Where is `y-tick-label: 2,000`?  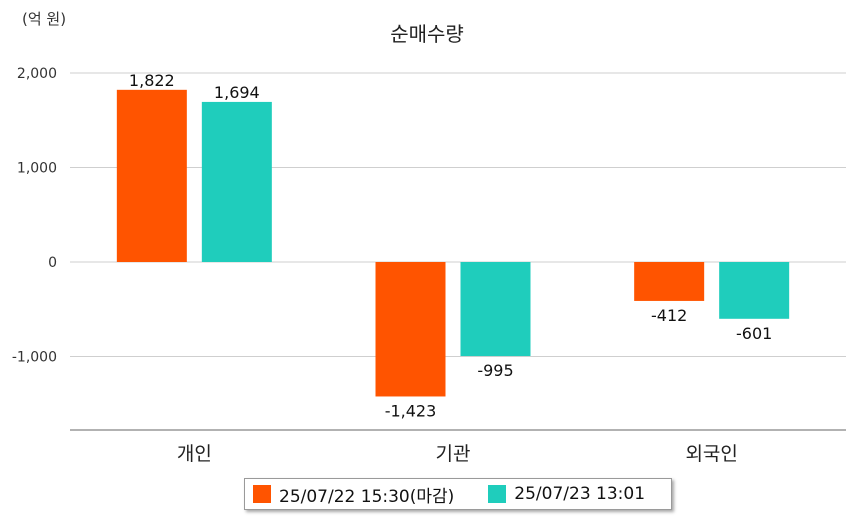 y-tick-label: 2,000 is located at coordinates (37, 74).